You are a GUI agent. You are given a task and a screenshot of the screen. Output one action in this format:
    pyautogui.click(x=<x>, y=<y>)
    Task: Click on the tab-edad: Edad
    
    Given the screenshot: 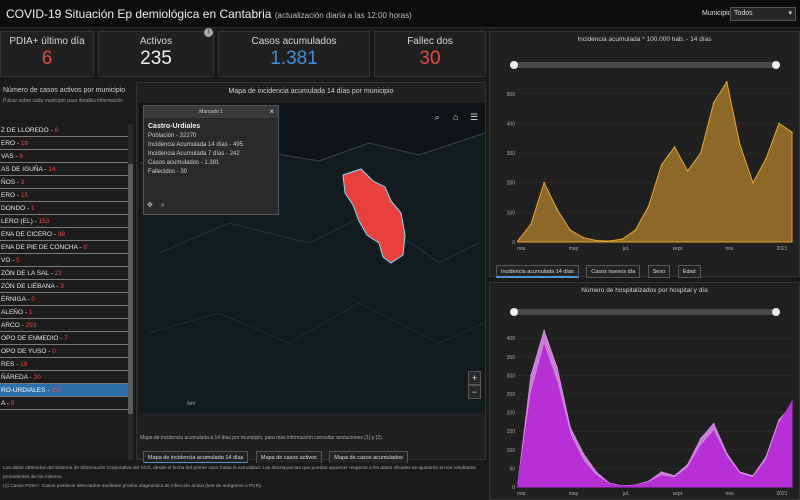 What is the action you would take?
    pyautogui.click(x=689, y=271)
    